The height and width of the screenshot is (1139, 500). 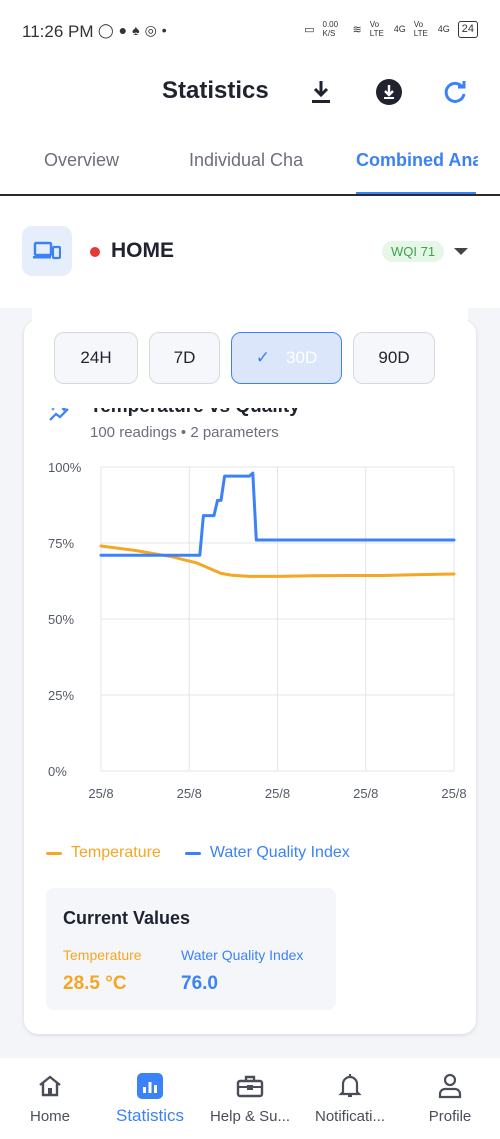 I want to click on tab-overview: Overview, so click(x=82, y=160).